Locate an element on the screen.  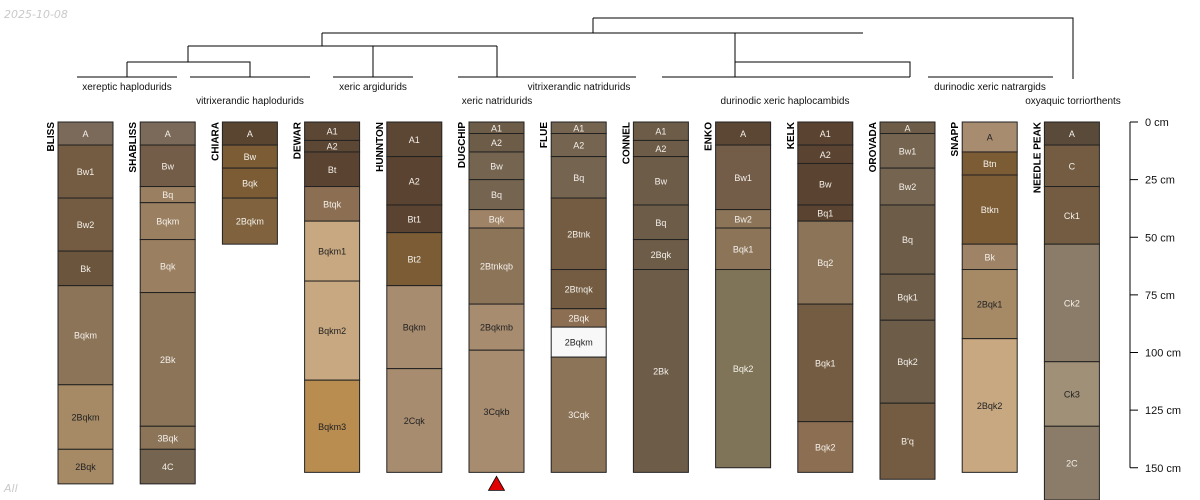
profile-name: NEEDLE PEAK is located at coordinates (1037, 157).